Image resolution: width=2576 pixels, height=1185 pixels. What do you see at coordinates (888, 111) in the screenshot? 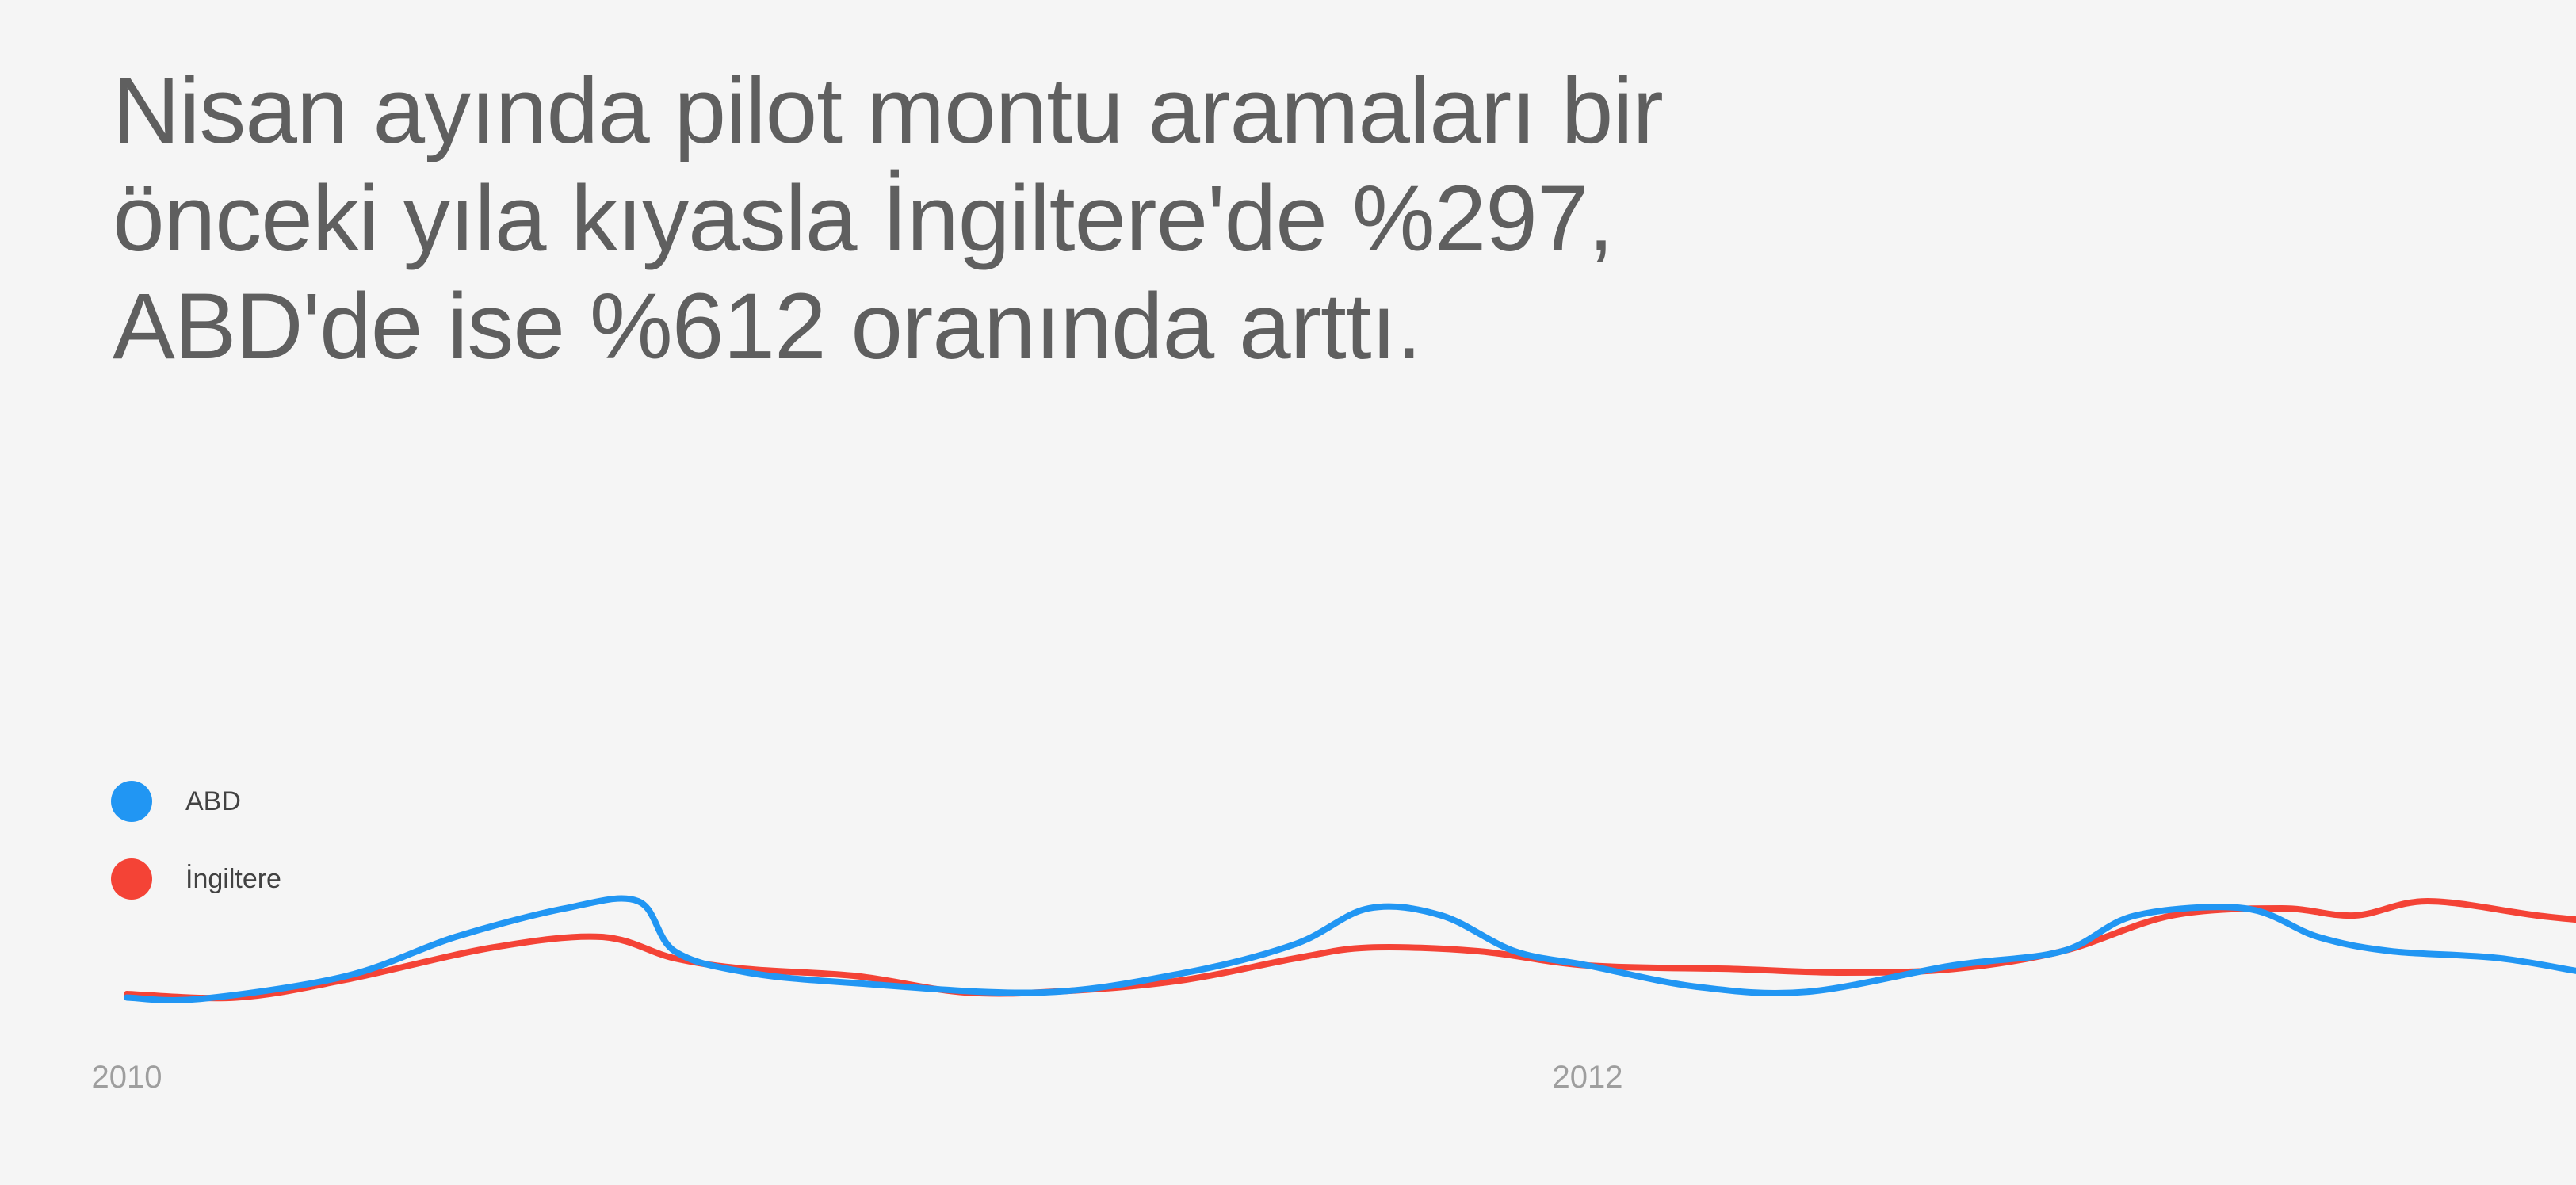
I see `title-line-1: Nisan ayında pilot montu aramaları bir` at bounding box center [888, 111].